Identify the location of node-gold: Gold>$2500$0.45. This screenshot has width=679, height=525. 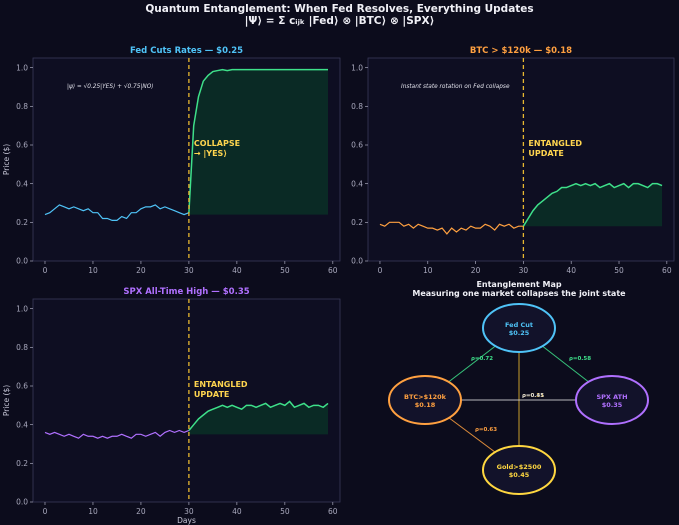
(519, 470).